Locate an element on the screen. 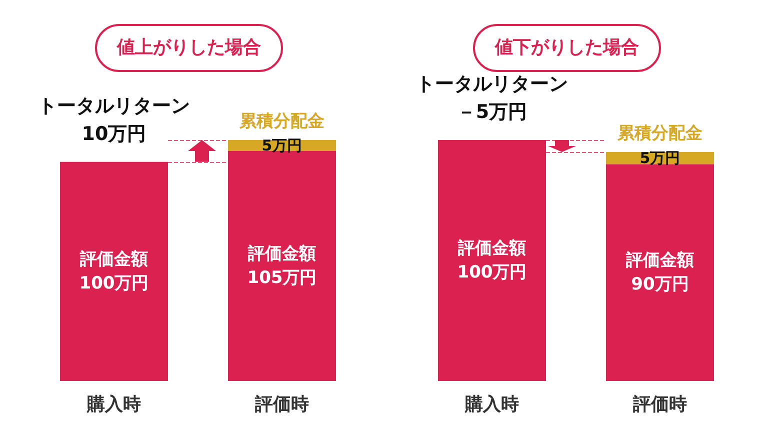  annotation: 10万円 is located at coordinates (114, 134).